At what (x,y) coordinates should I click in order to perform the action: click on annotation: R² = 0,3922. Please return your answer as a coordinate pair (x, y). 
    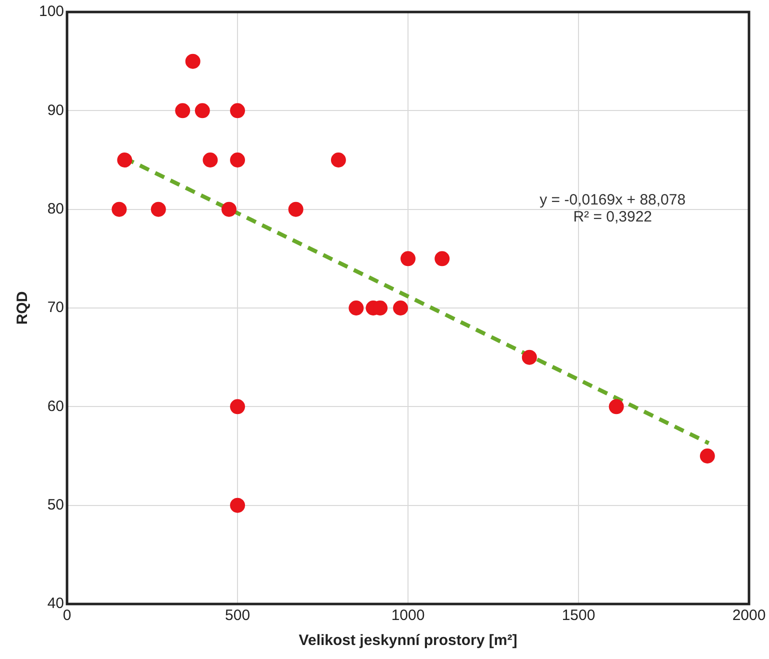
    Looking at the image, I should click on (612, 217).